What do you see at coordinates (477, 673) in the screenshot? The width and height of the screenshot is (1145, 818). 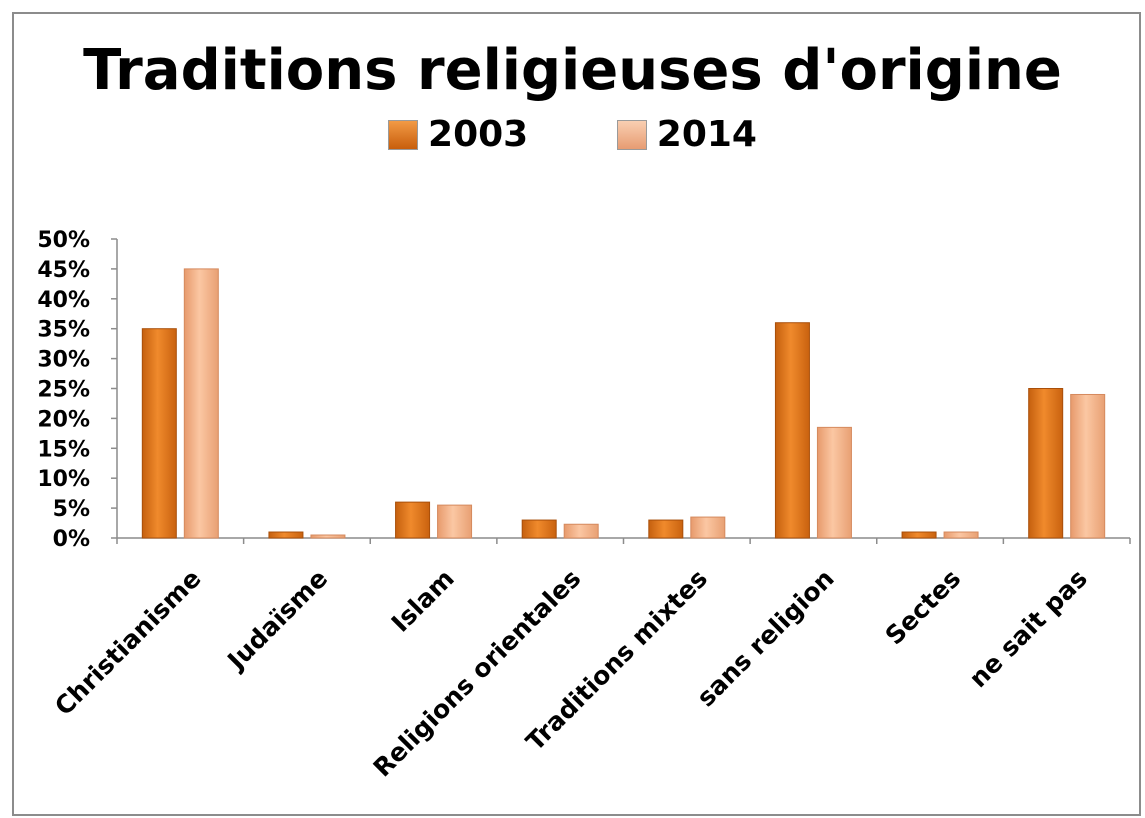 I see `x-category-label: Religions orientales` at bounding box center [477, 673].